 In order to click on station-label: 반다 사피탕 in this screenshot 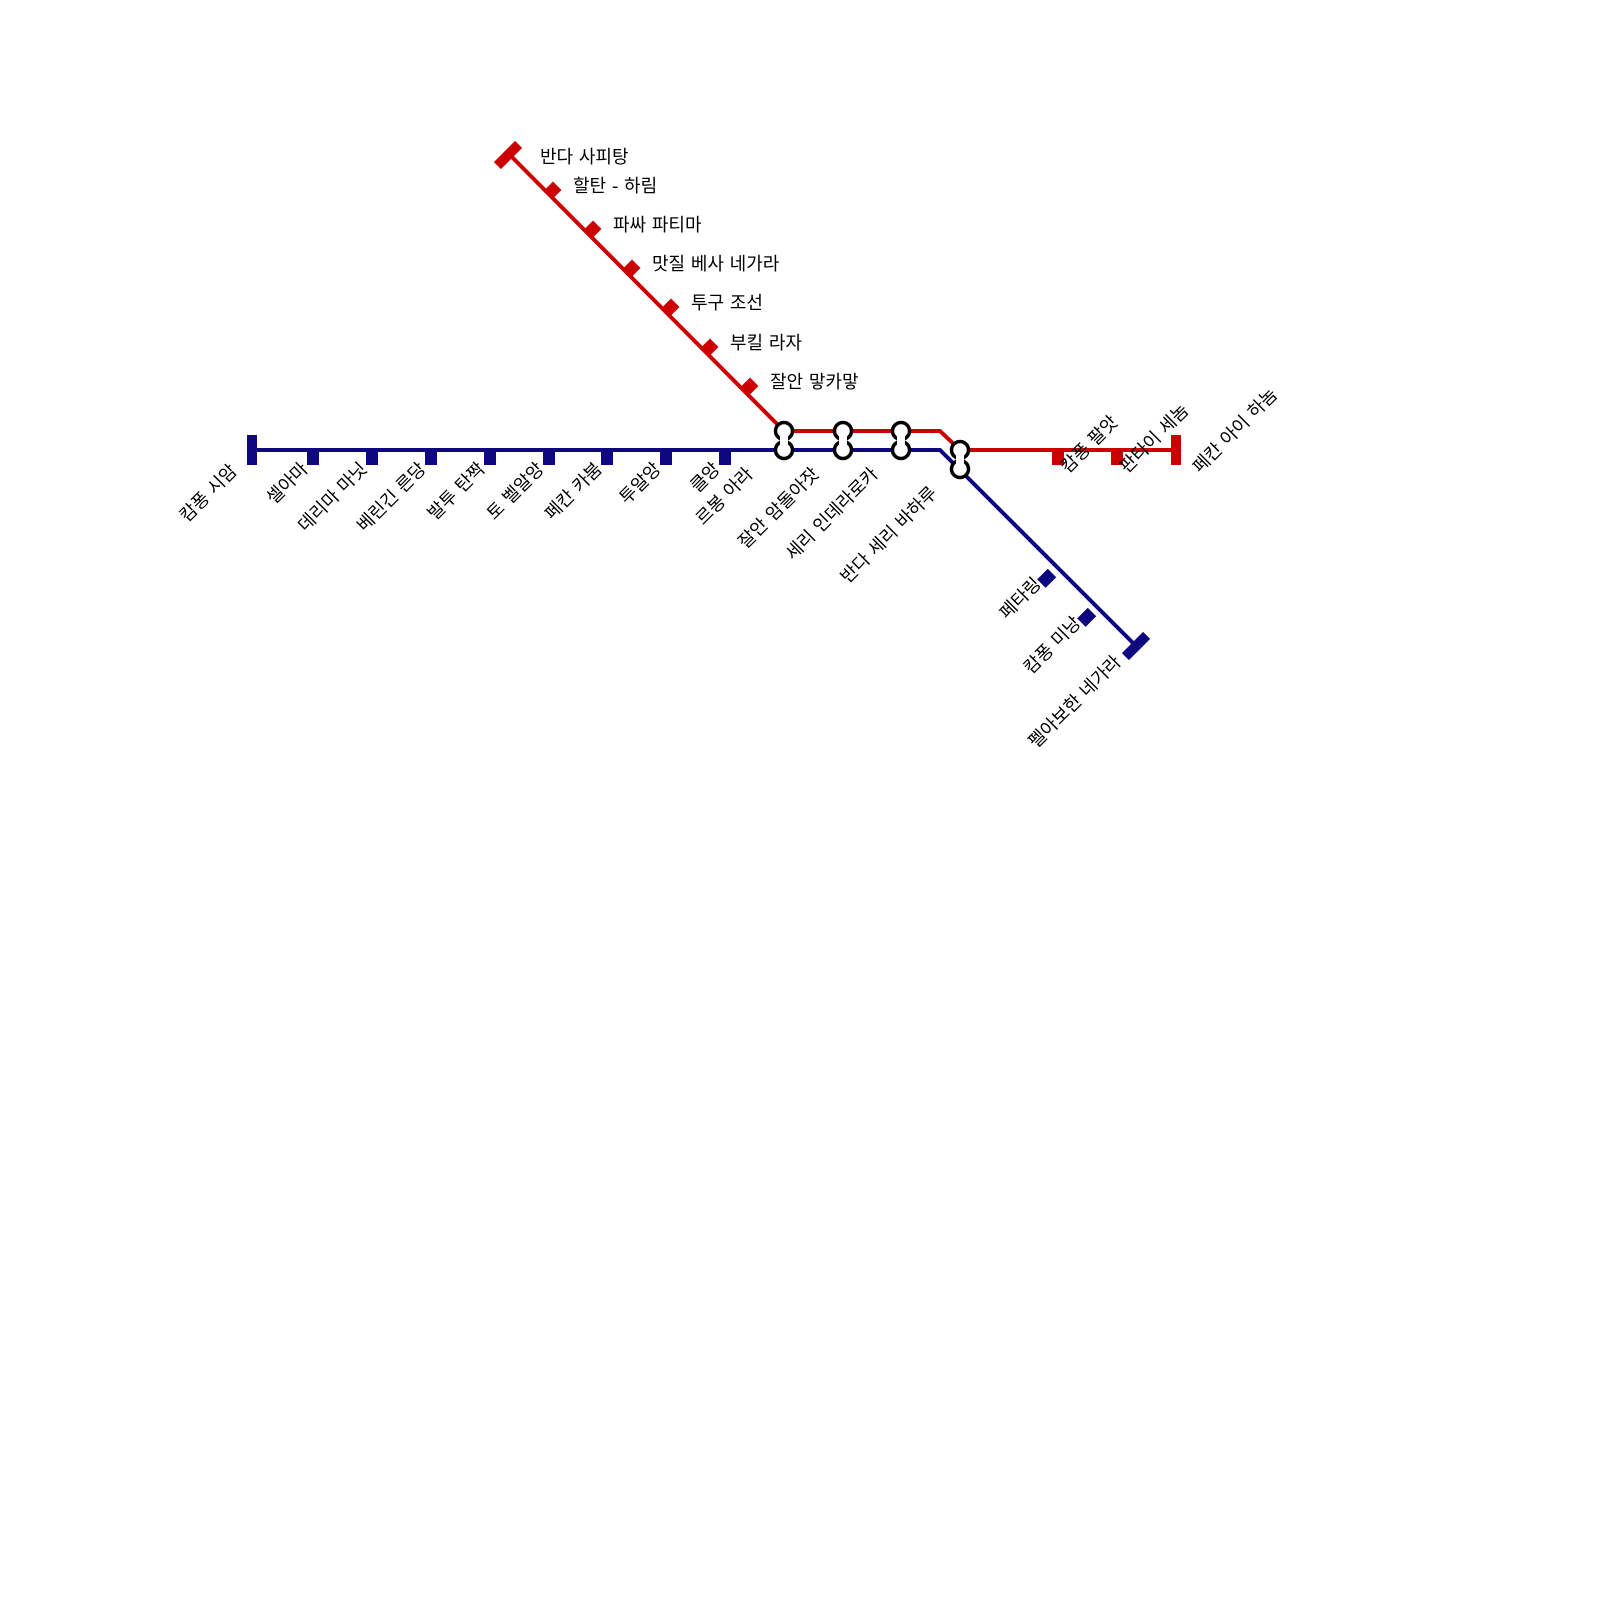, I will do `click(584, 157)`.